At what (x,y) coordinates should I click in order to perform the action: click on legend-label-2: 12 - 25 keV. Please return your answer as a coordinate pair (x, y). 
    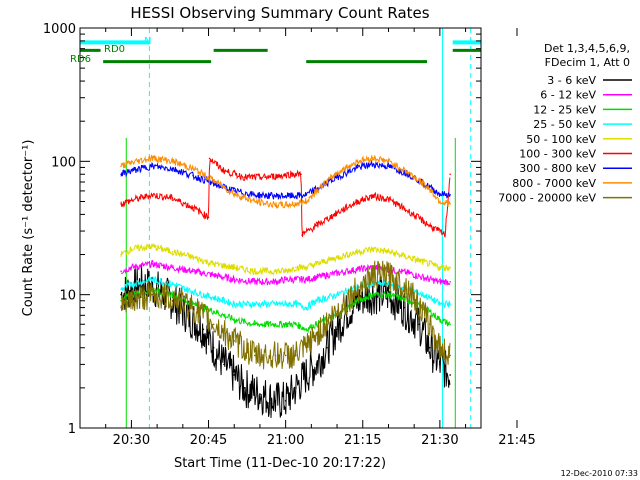
    Looking at the image, I should click on (564, 109).